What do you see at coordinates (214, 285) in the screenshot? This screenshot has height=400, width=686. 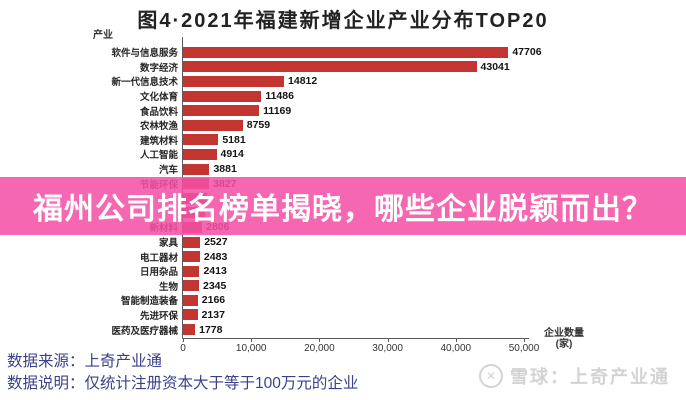 I see `value-label: 2345` at bounding box center [214, 285].